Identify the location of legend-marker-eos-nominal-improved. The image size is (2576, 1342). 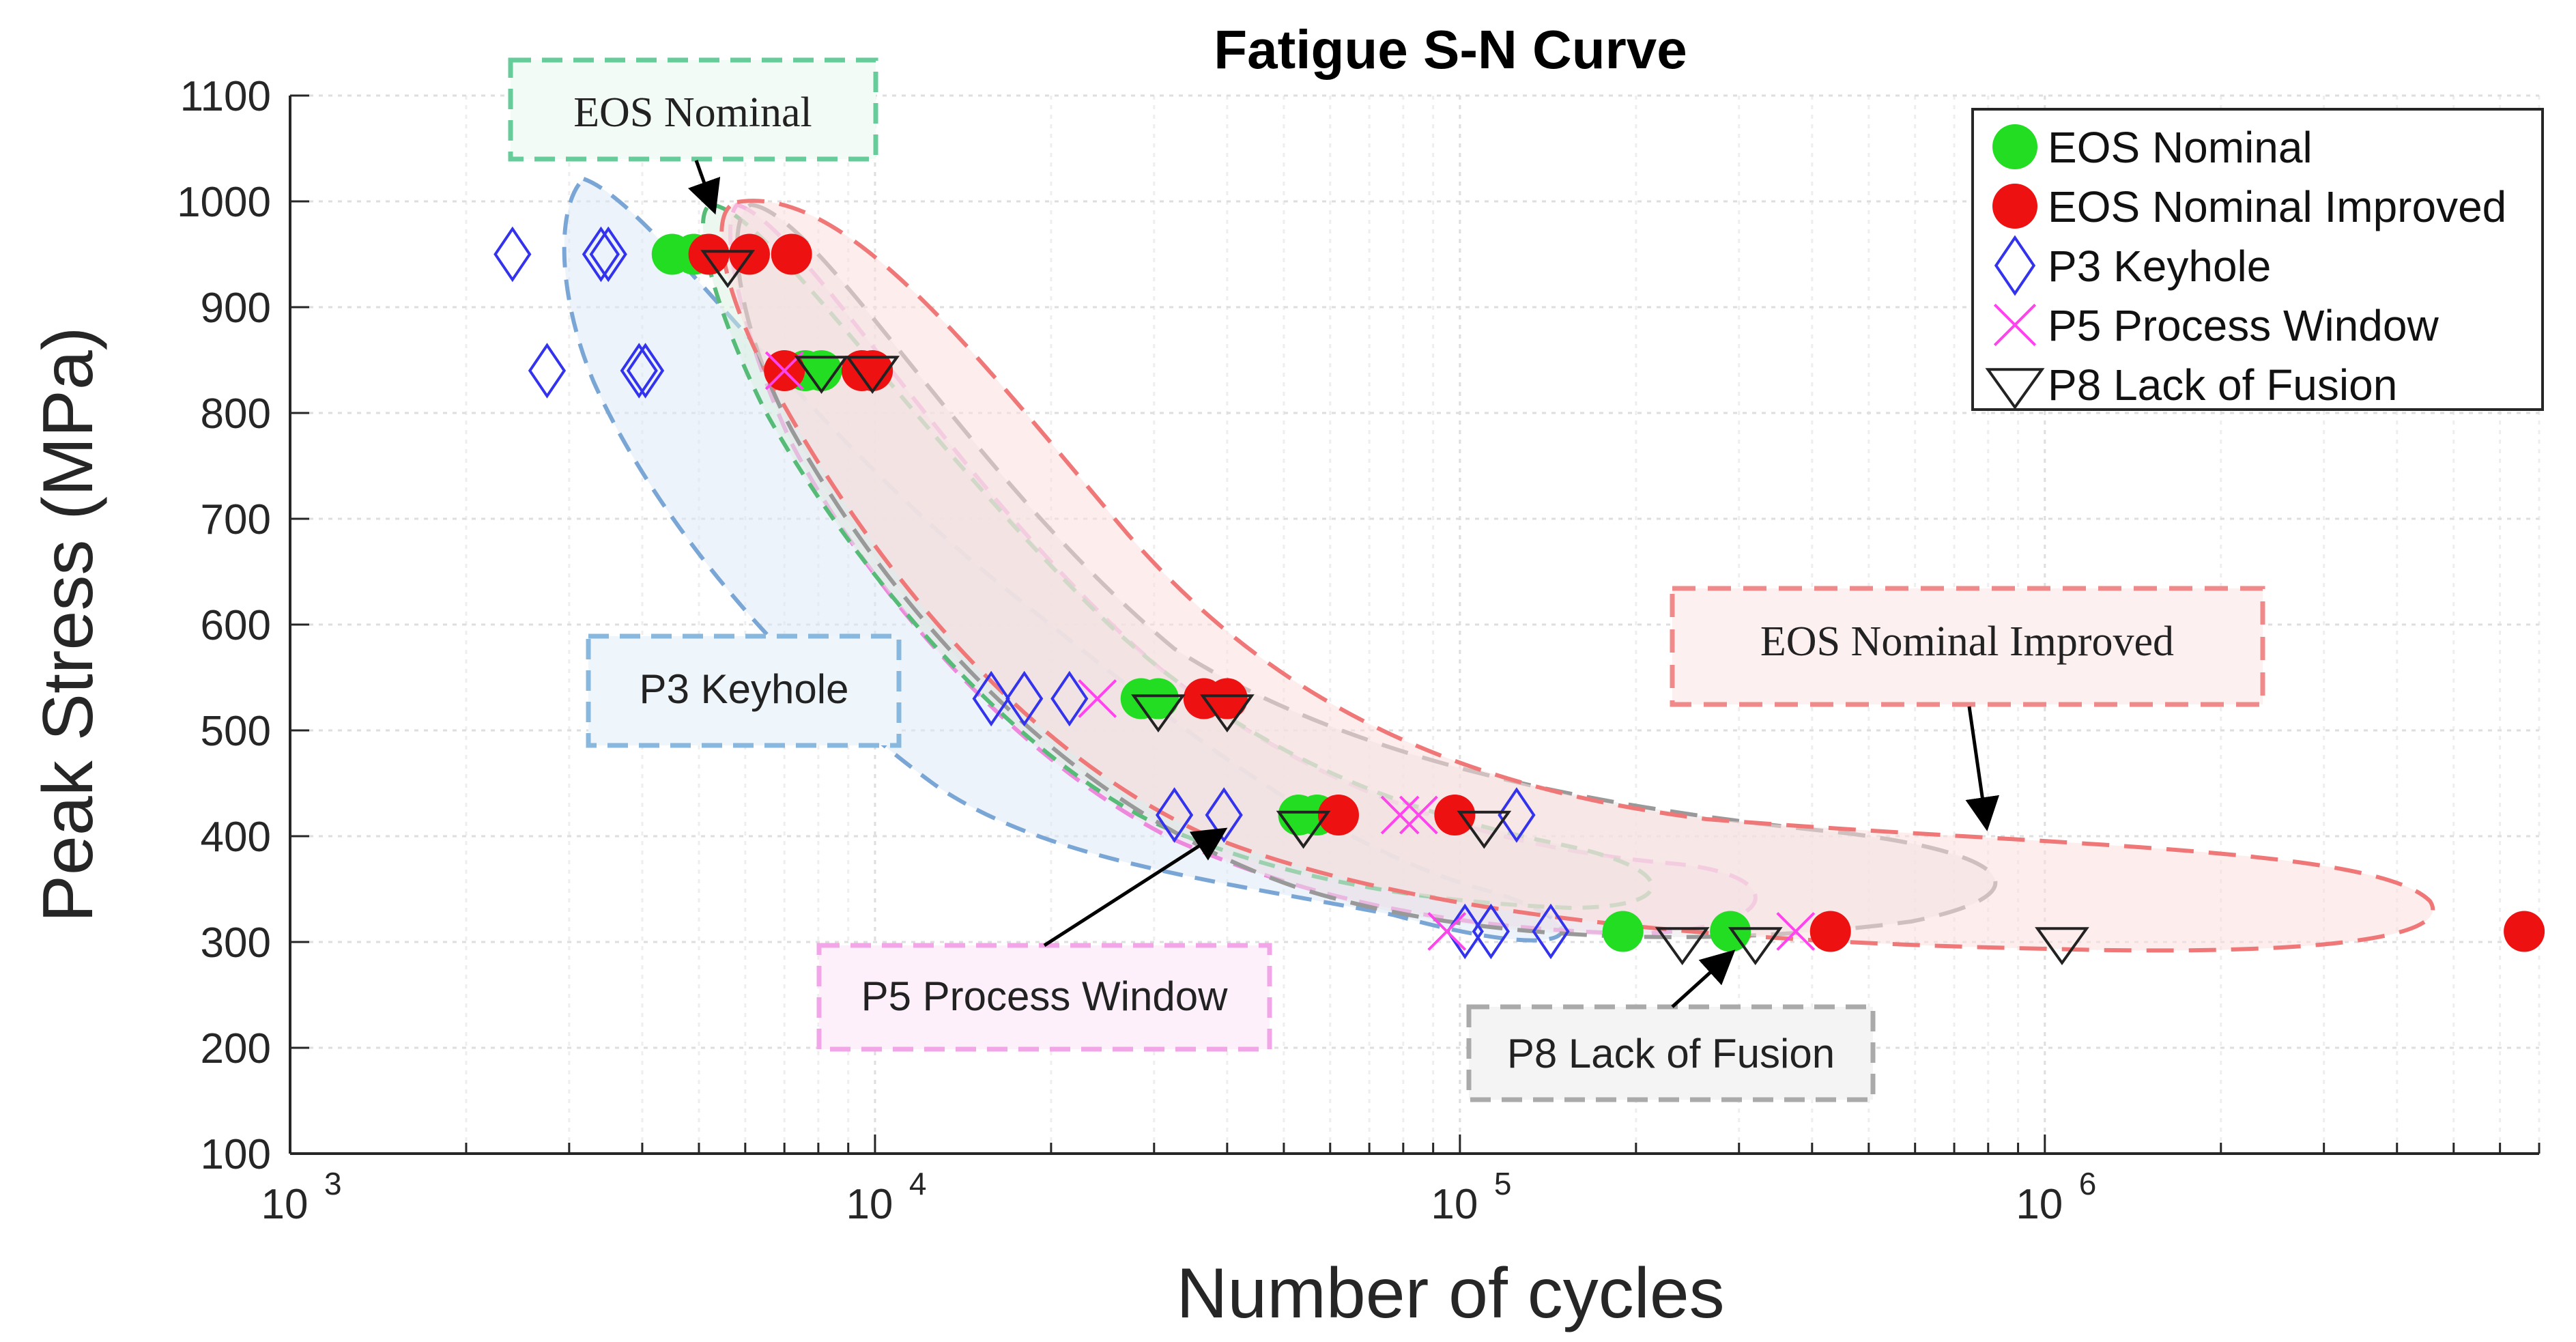
(2014, 207).